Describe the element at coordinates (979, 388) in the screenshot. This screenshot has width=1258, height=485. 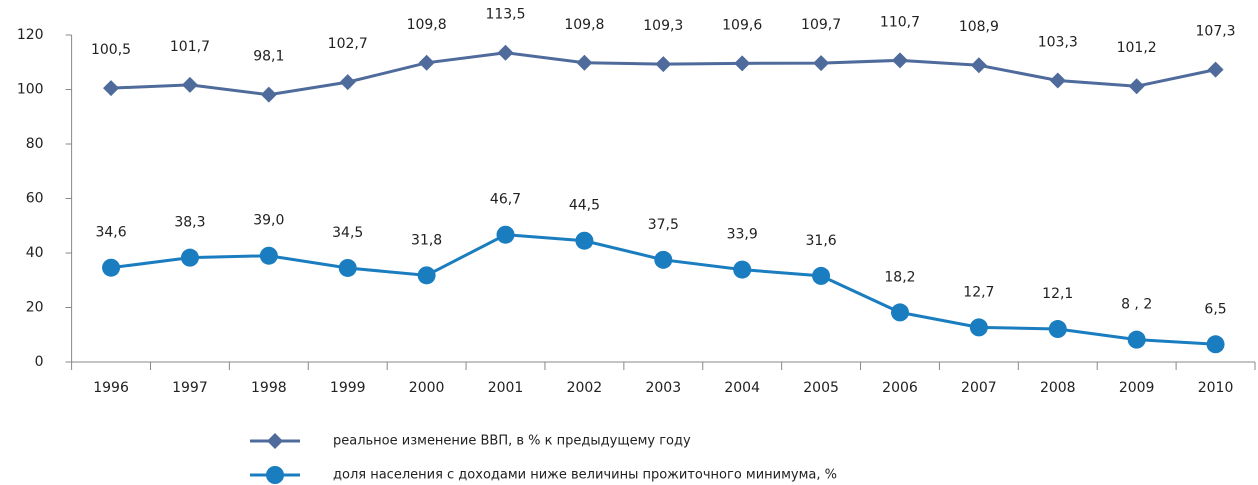
I see `x-tick-label: 2007` at that location.